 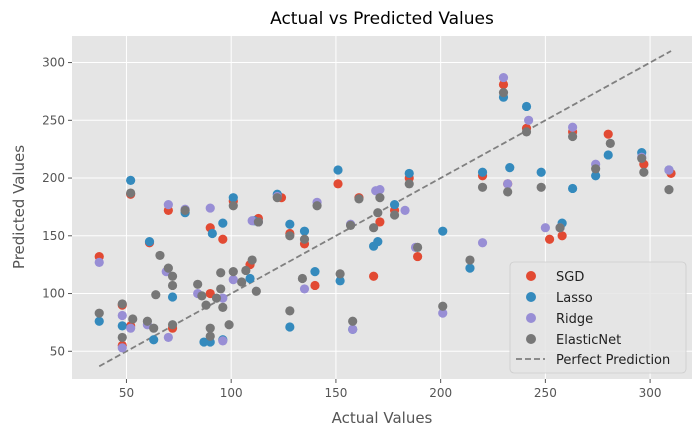 What do you see at coordinates (531, 339) in the screenshot?
I see `legend-marker-elasticnet` at bounding box center [531, 339].